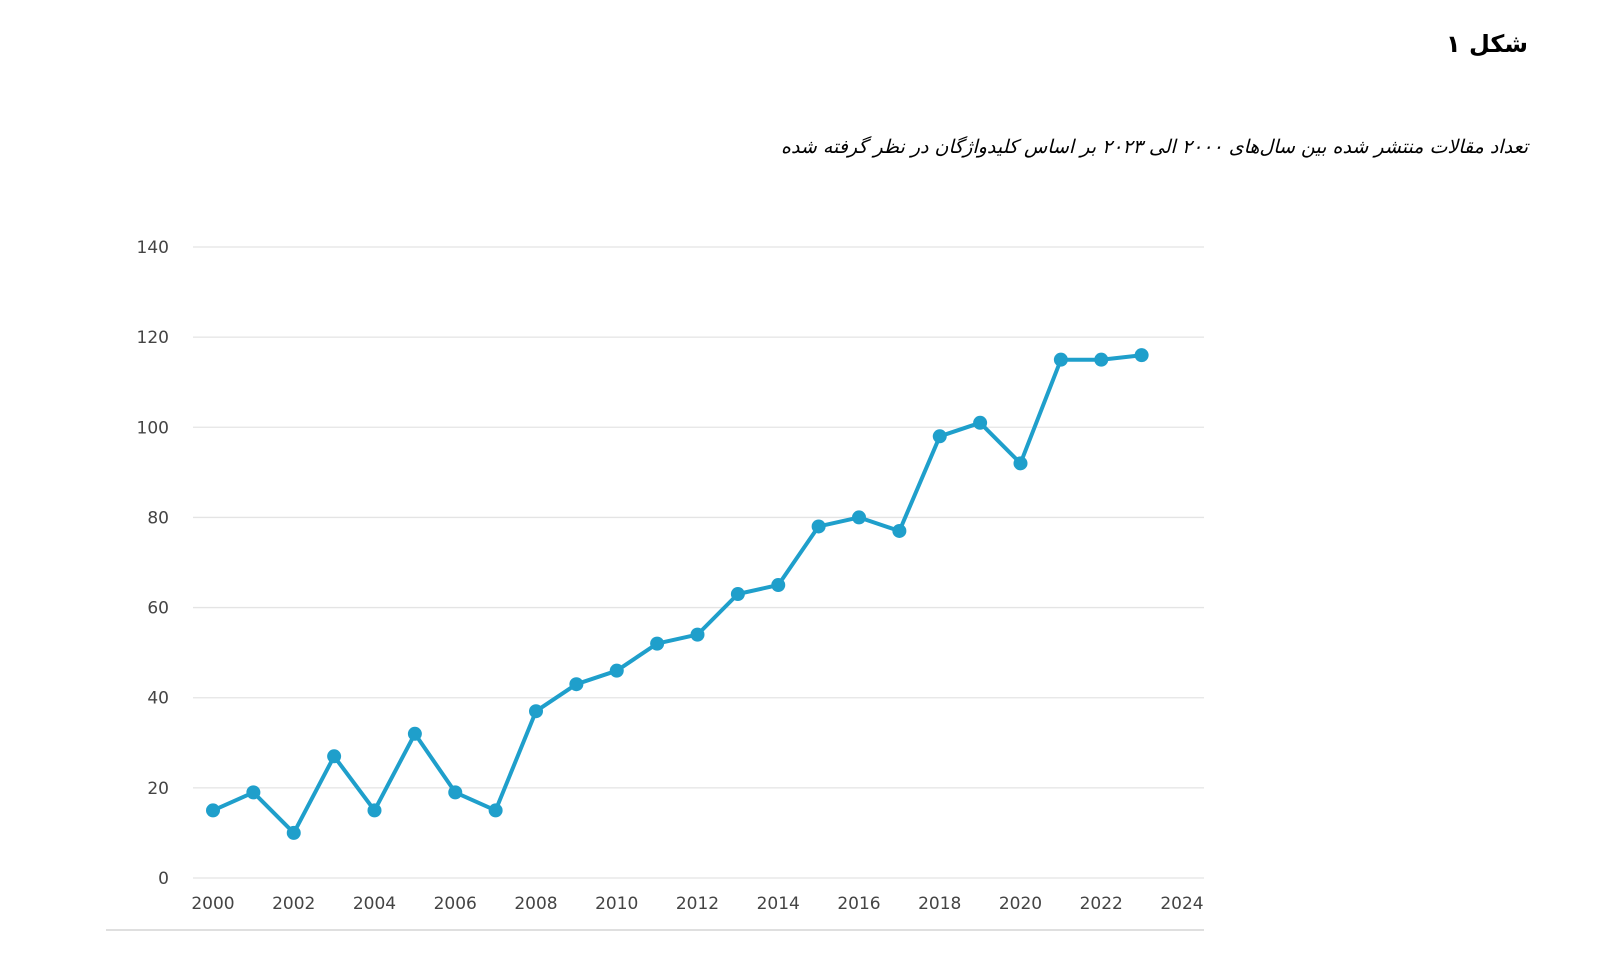 This screenshot has height=966, width=1602. What do you see at coordinates (153, 338) in the screenshot?
I see `y-tick-label: 120` at bounding box center [153, 338].